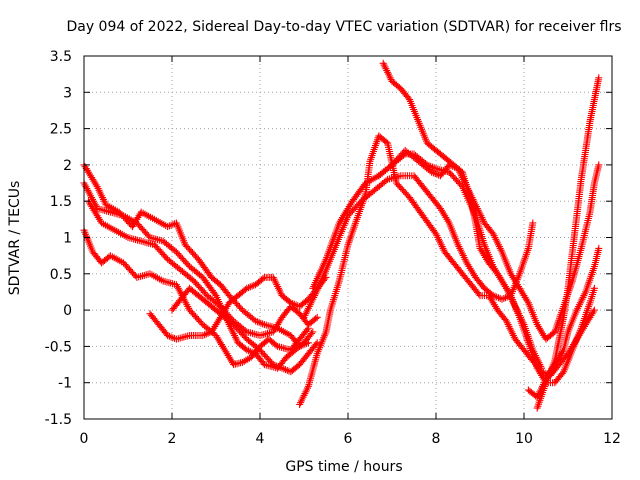  I want to click on series-sat-h, so click(418, 246).